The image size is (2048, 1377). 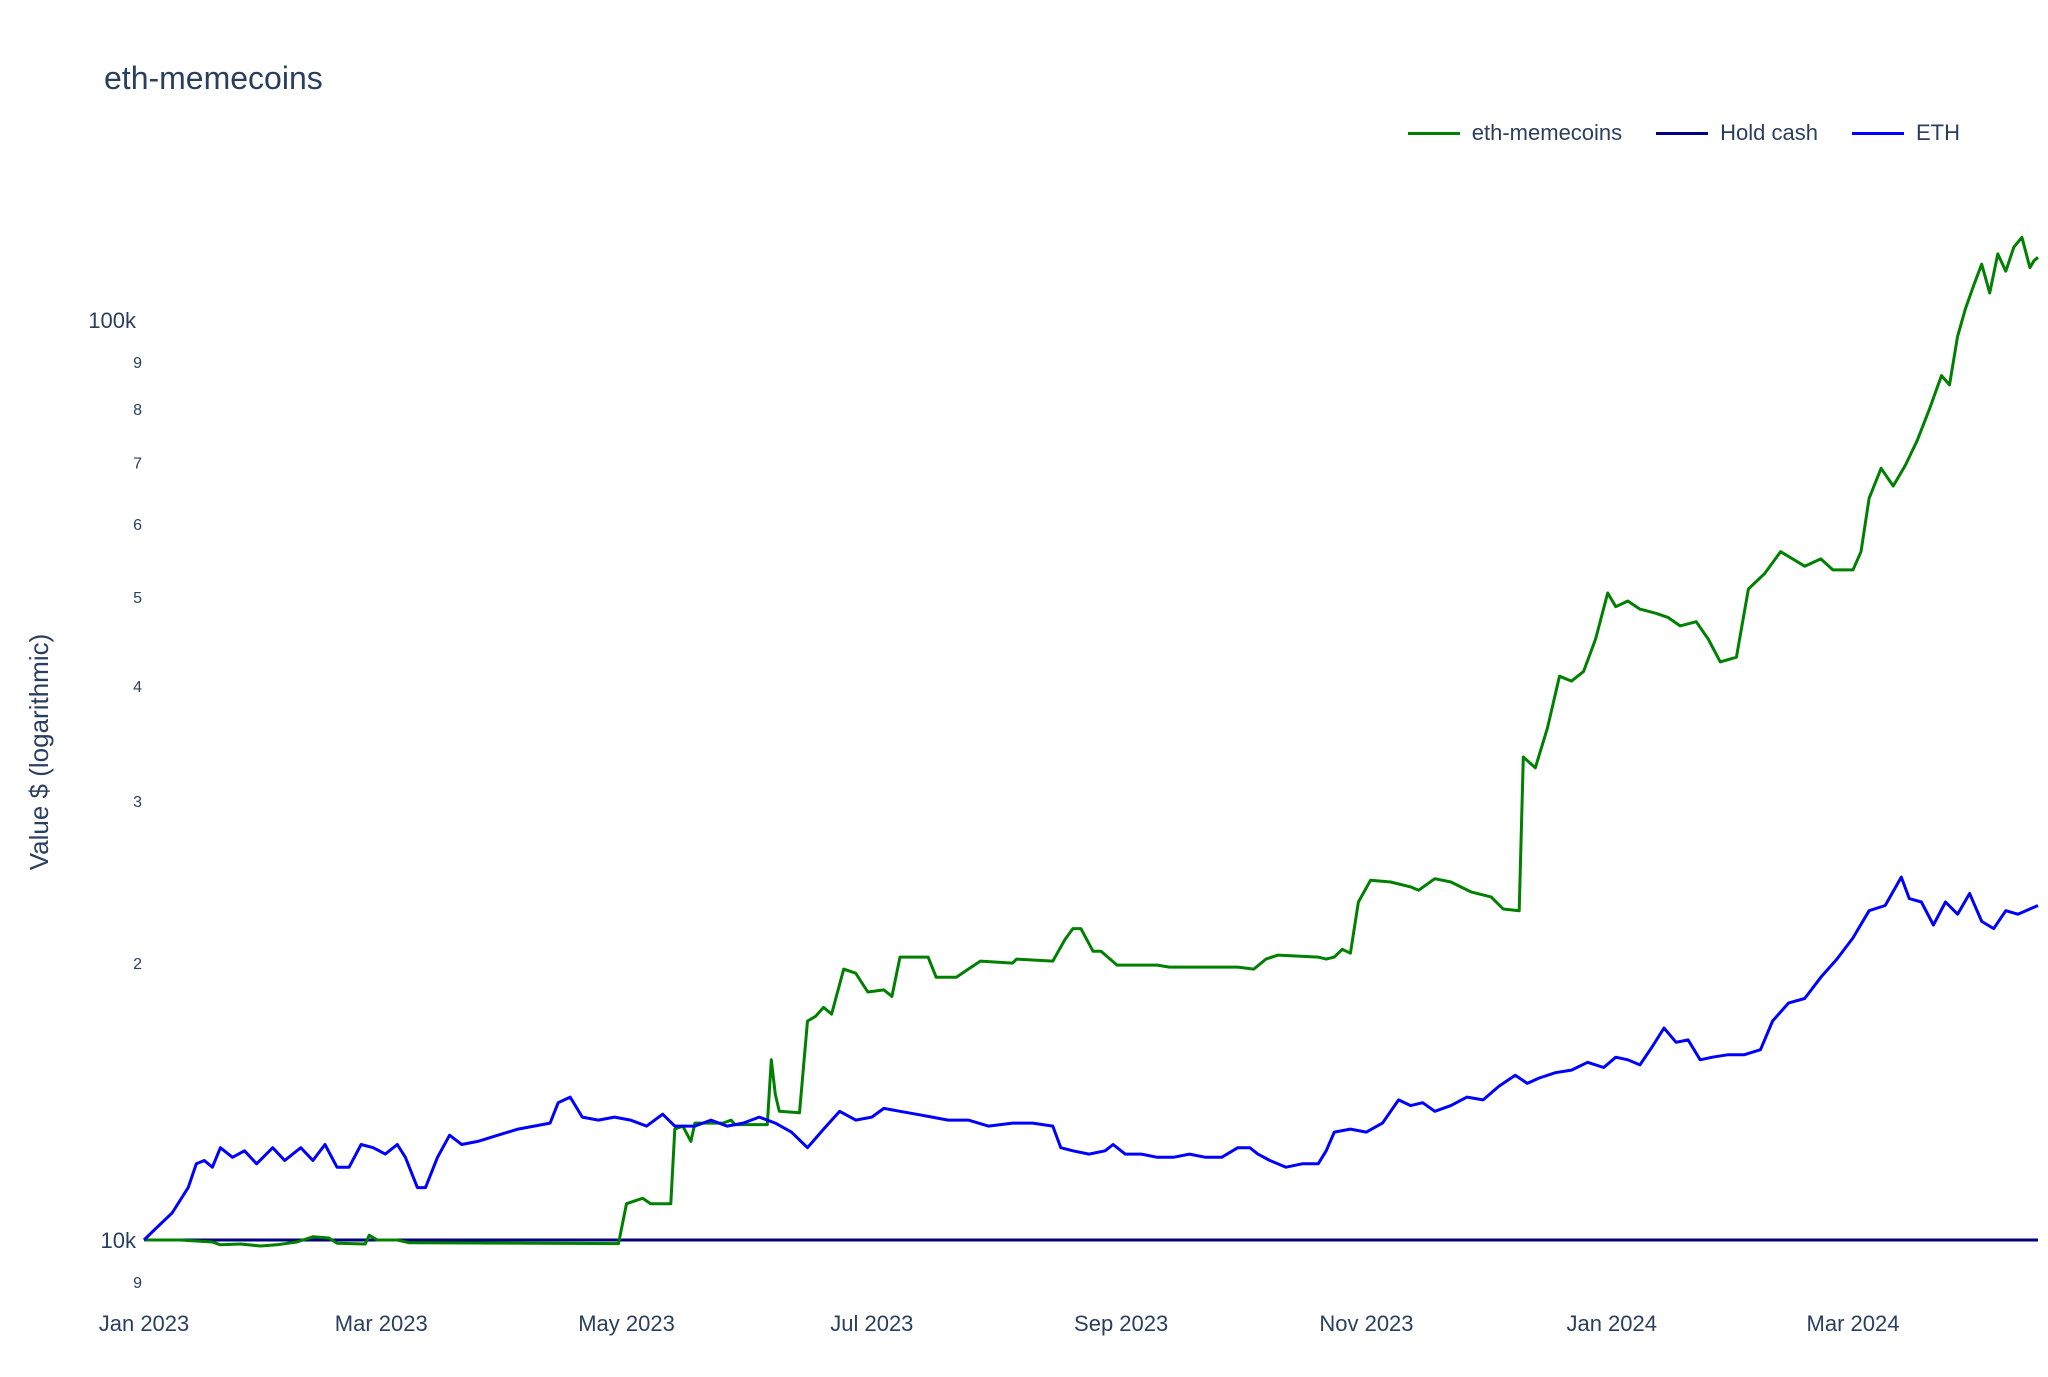 What do you see at coordinates (144, 1323) in the screenshot?
I see `x-tick-label: Jan 2023` at bounding box center [144, 1323].